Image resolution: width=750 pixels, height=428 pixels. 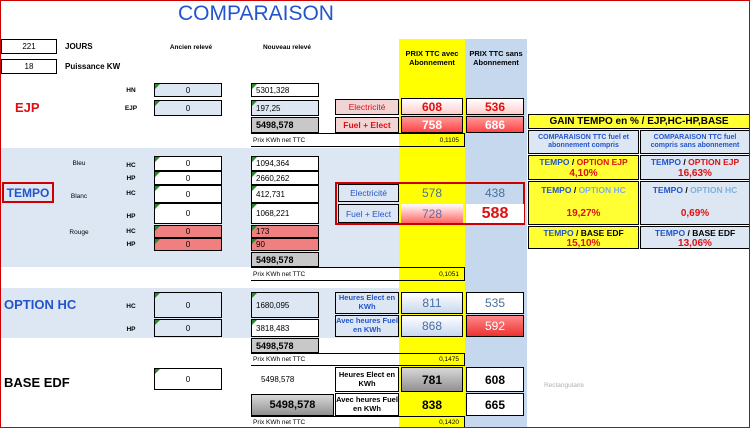 What do you see at coordinates (432, 193) in the screenshot?
I see `tempo-elec-avec: 578` at bounding box center [432, 193].